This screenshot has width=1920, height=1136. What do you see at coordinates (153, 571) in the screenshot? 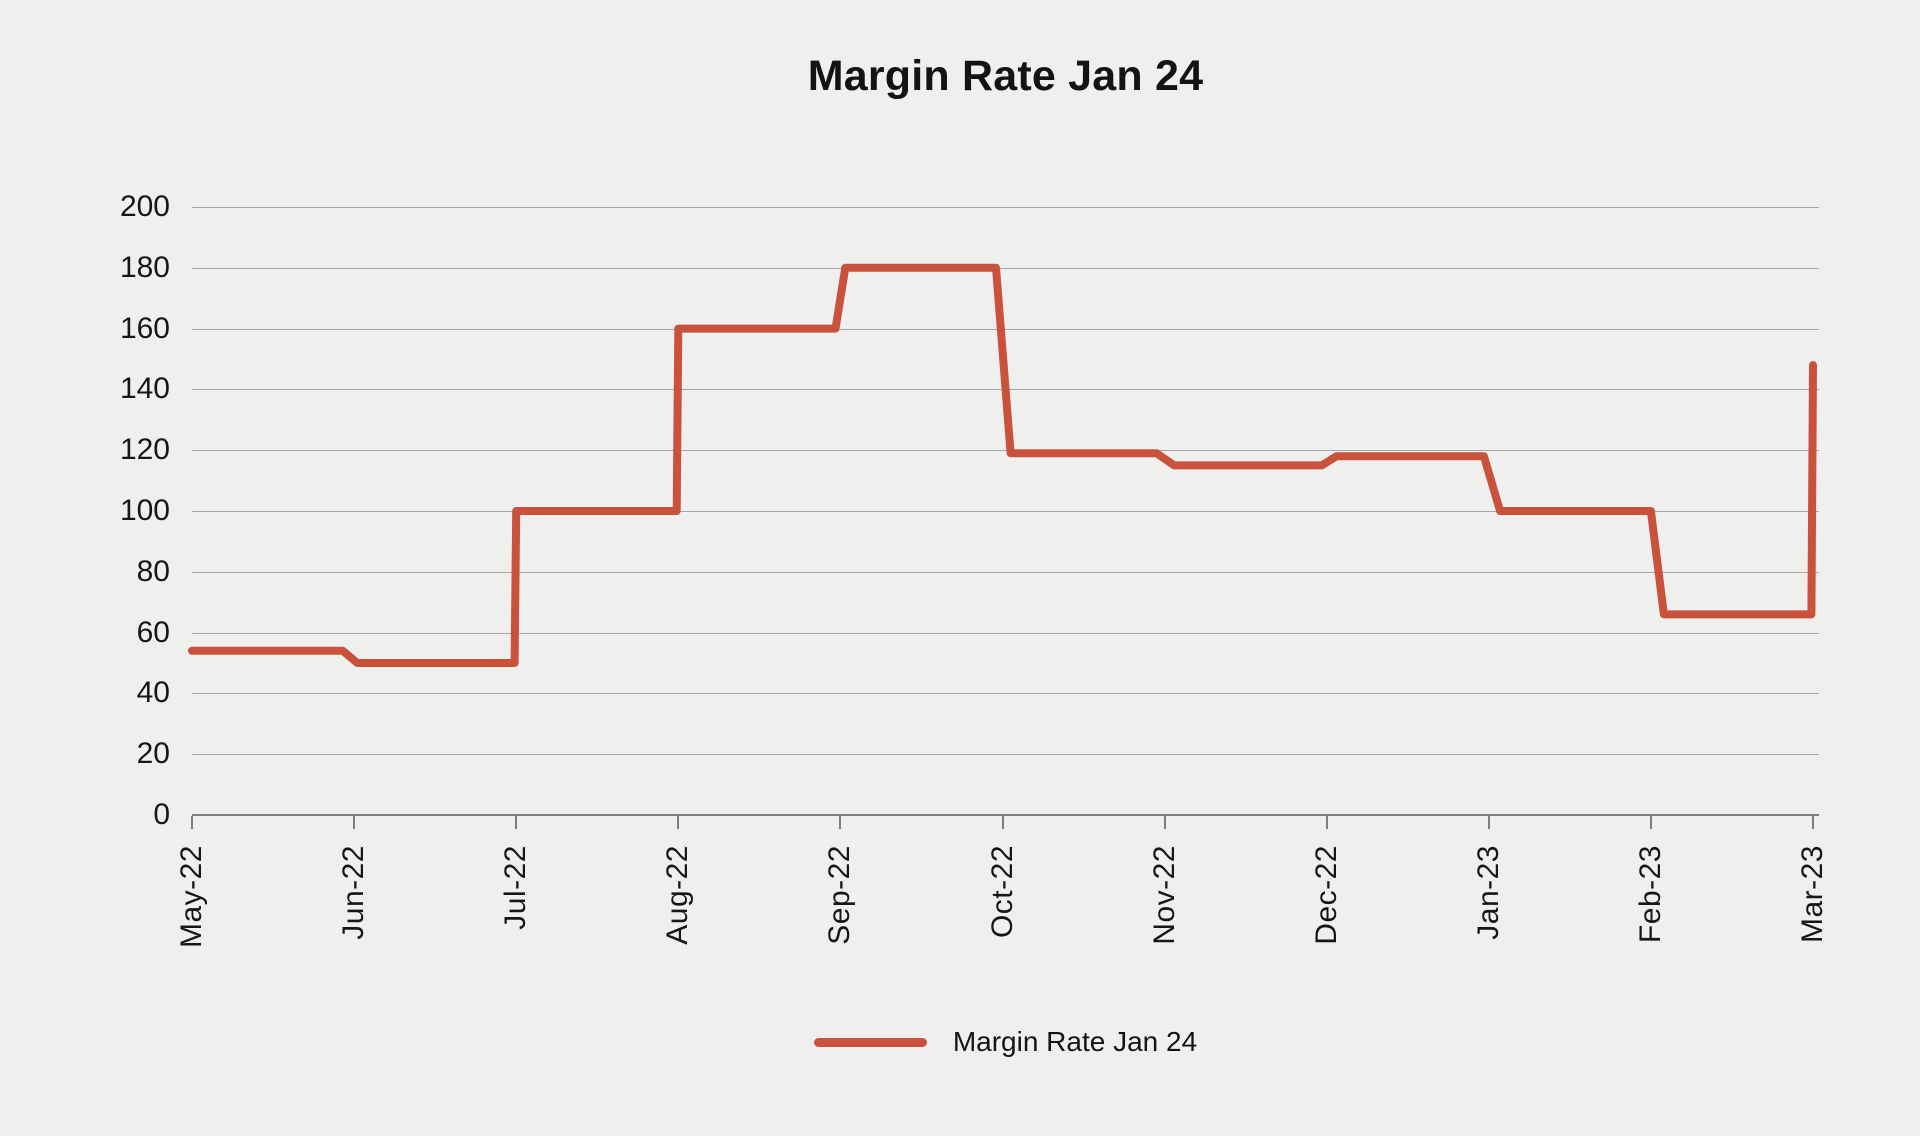
I see `y-axis-label: 80` at bounding box center [153, 571].